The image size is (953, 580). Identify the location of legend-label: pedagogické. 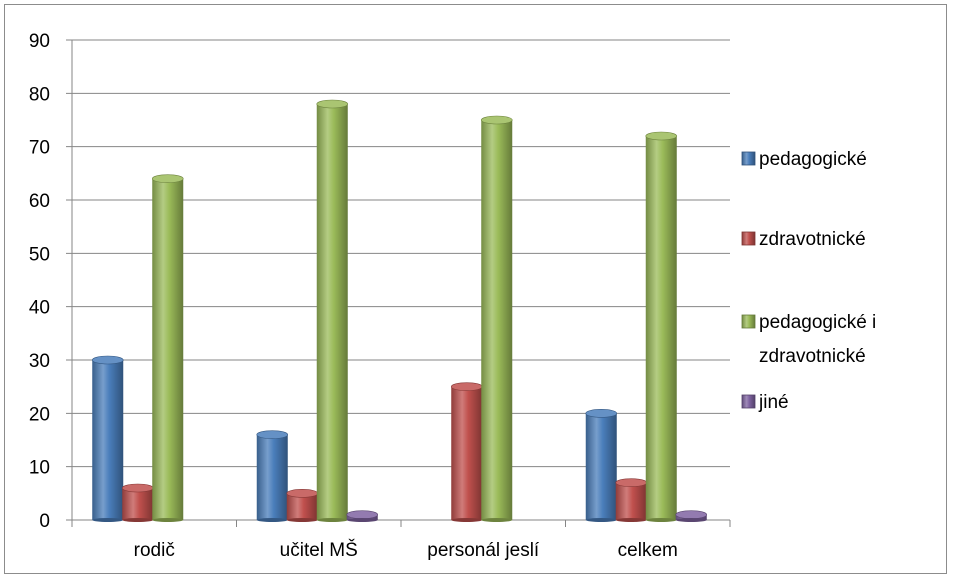
(813, 159).